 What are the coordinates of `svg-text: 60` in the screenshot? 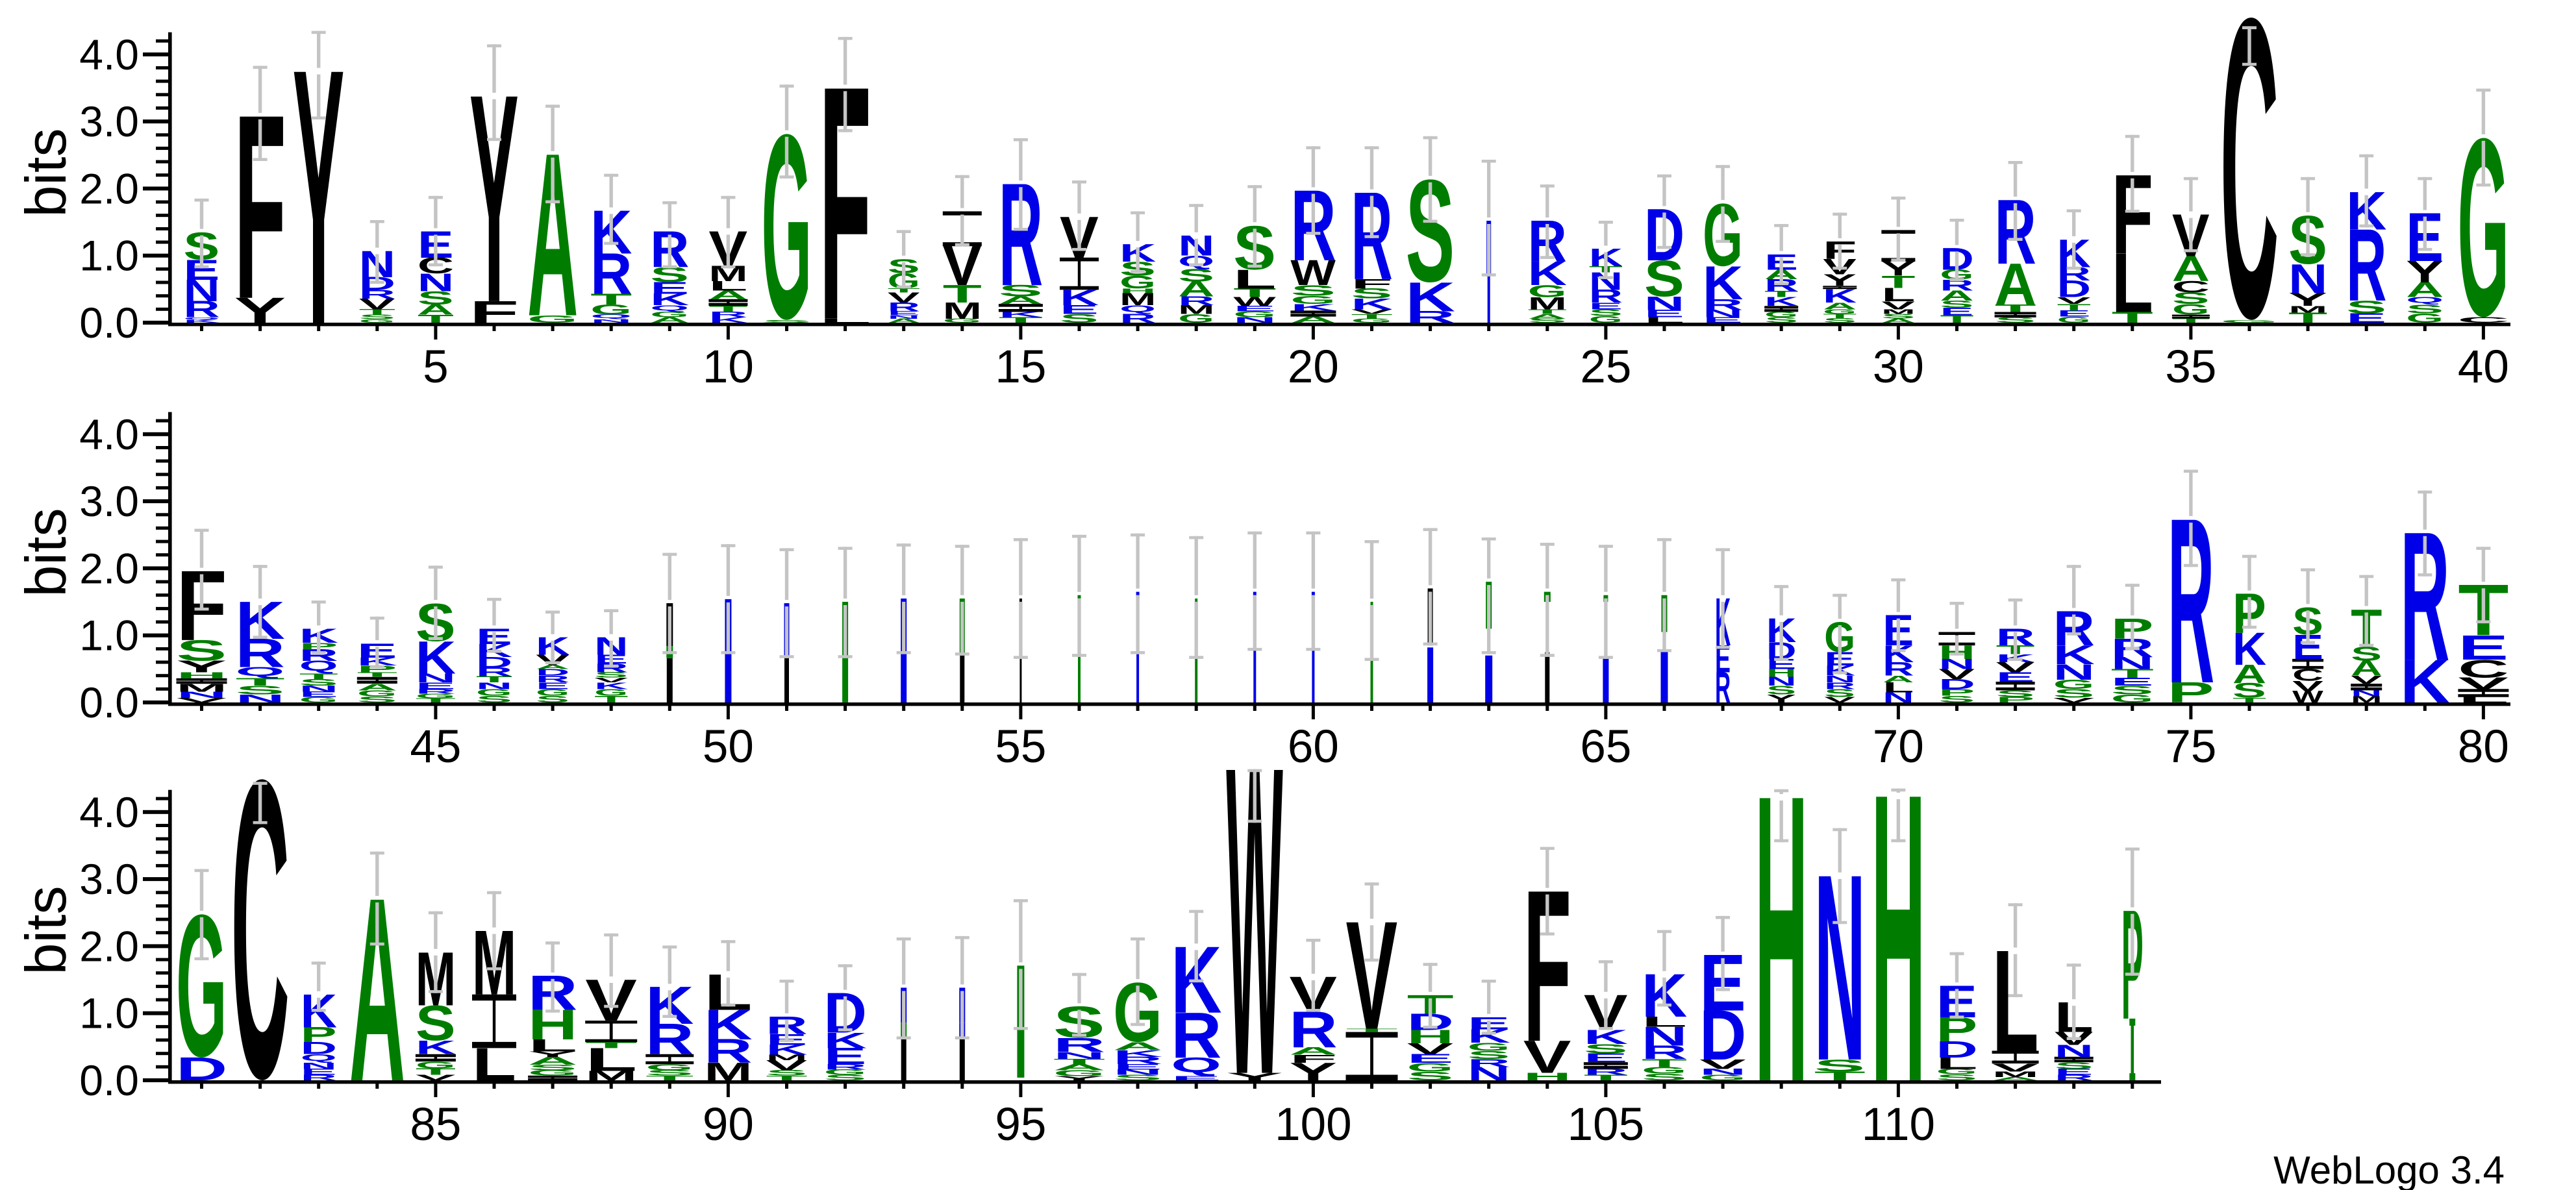 It's located at (1313, 747).